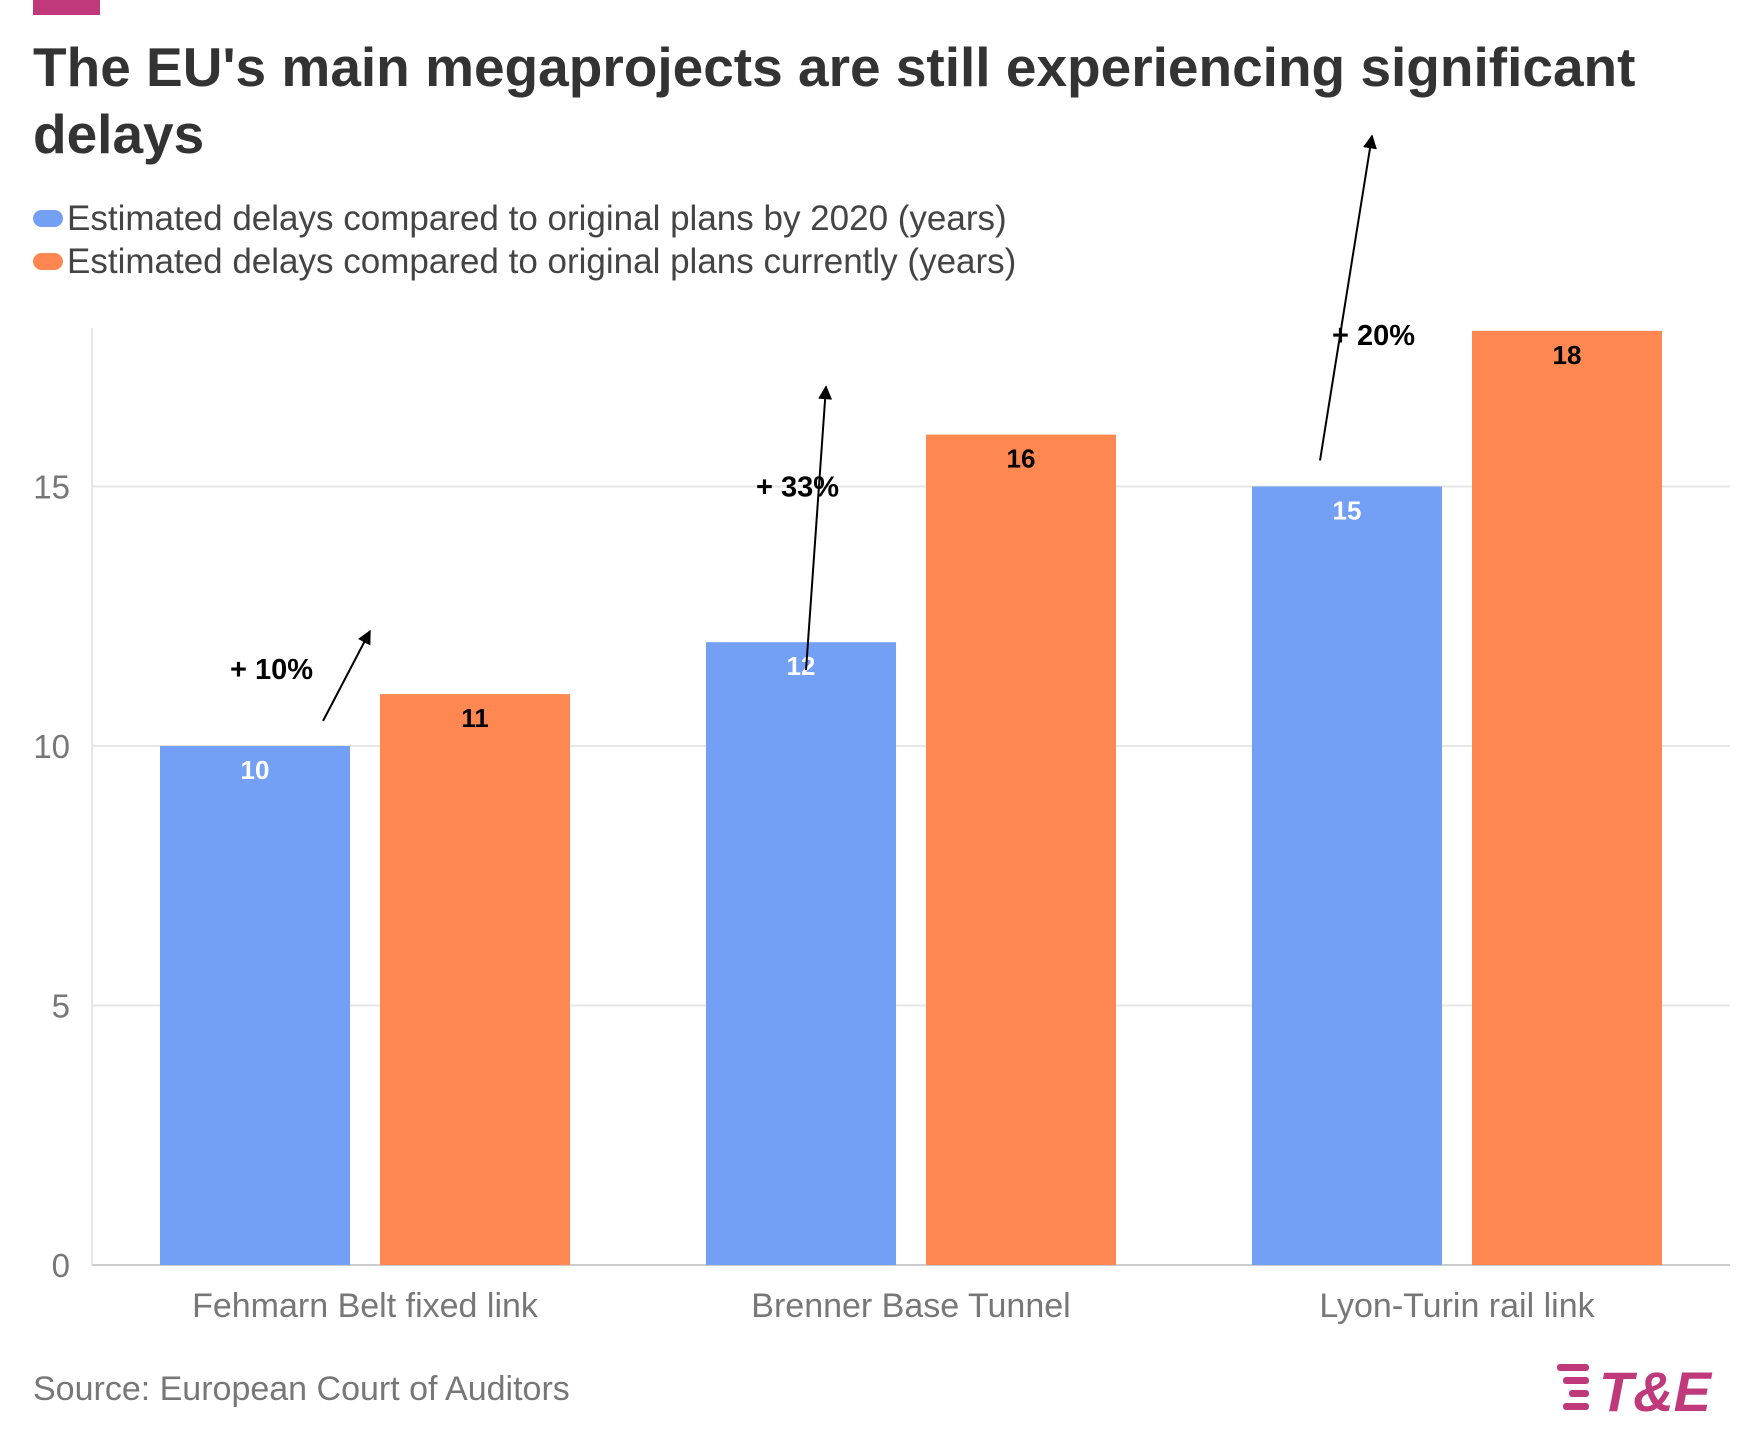 This screenshot has height=1449, width=1764. Describe the element at coordinates (61, 1265) in the screenshot. I see `y-tick-label: 0` at that location.